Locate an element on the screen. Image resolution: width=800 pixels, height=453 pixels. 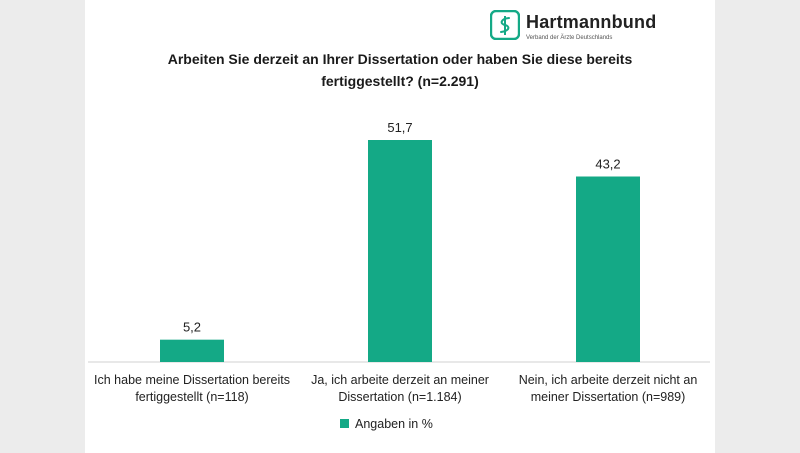
aesculapian-staff-icon is located at coordinates (505, 25).